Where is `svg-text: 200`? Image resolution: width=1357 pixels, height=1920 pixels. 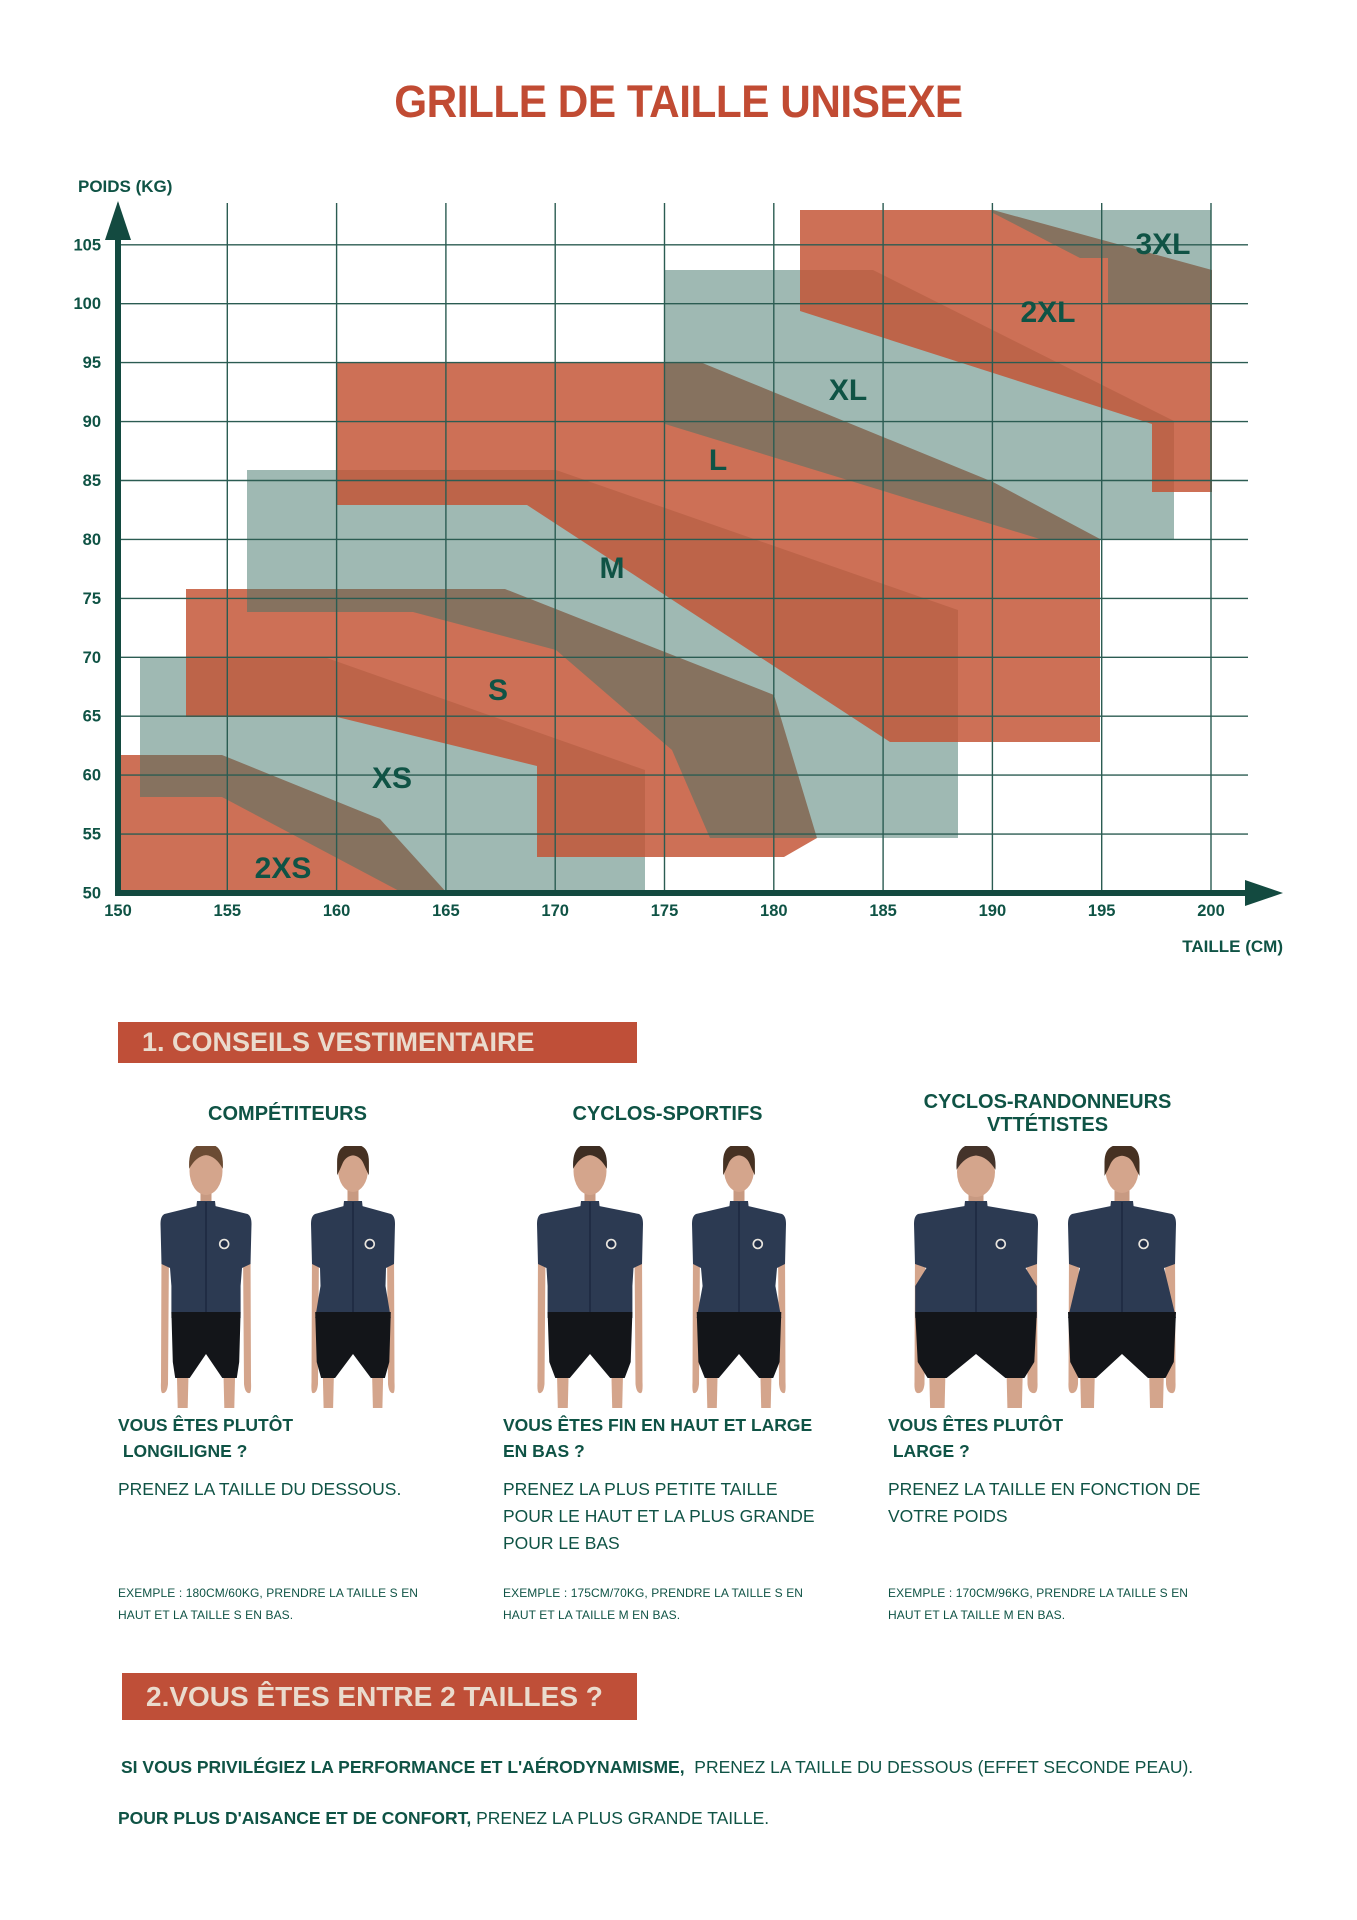 svg-text: 200 is located at coordinates (1211, 911).